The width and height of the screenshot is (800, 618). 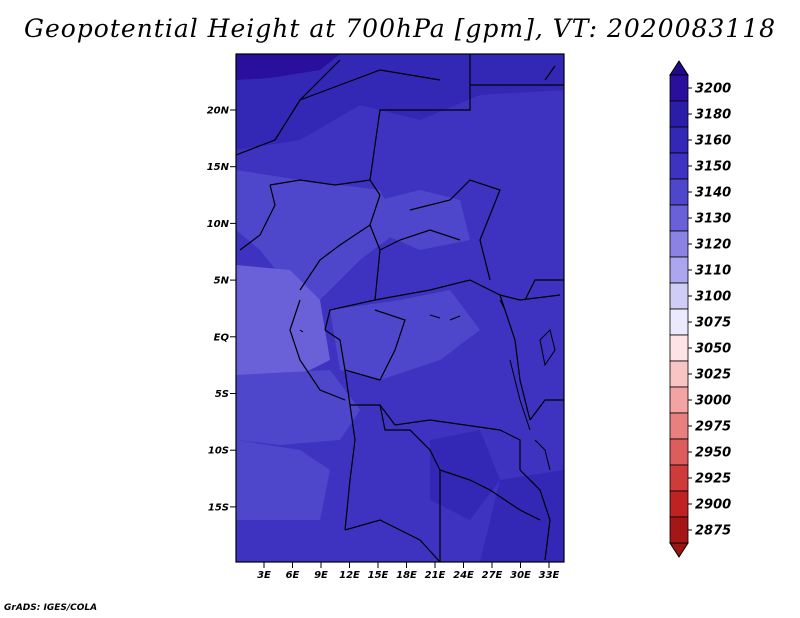 What do you see at coordinates (713, 271) in the screenshot?
I see `colorbar-label: 3110` at bounding box center [713, 271].